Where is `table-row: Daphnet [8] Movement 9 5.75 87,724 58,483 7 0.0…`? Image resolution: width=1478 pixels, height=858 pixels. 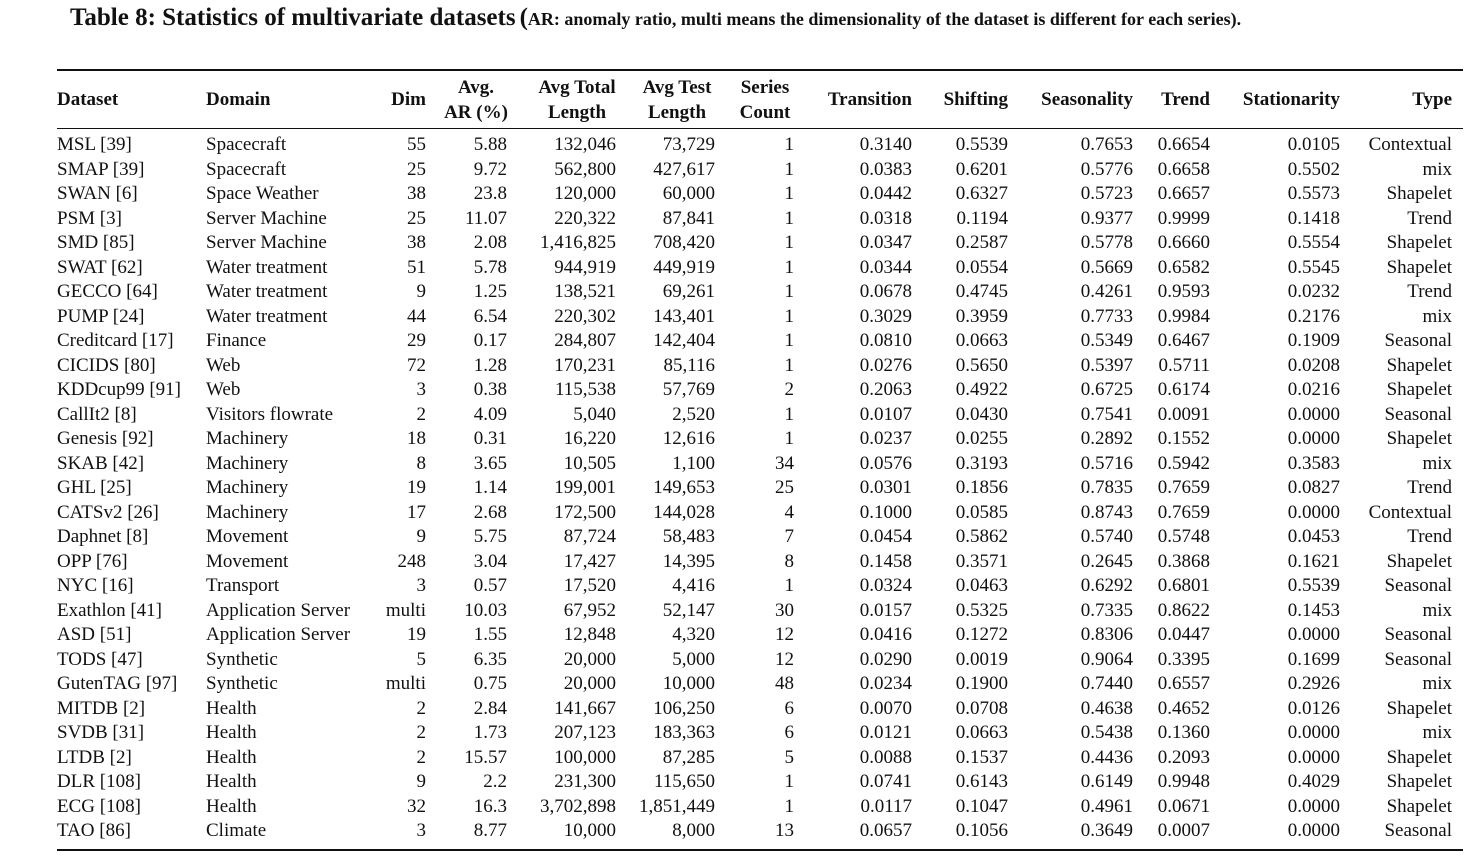 table-row: Daphnet [8] Movement 9 5.75 87,724 58,483 7 0.0… is located at coordinates (739, 537).